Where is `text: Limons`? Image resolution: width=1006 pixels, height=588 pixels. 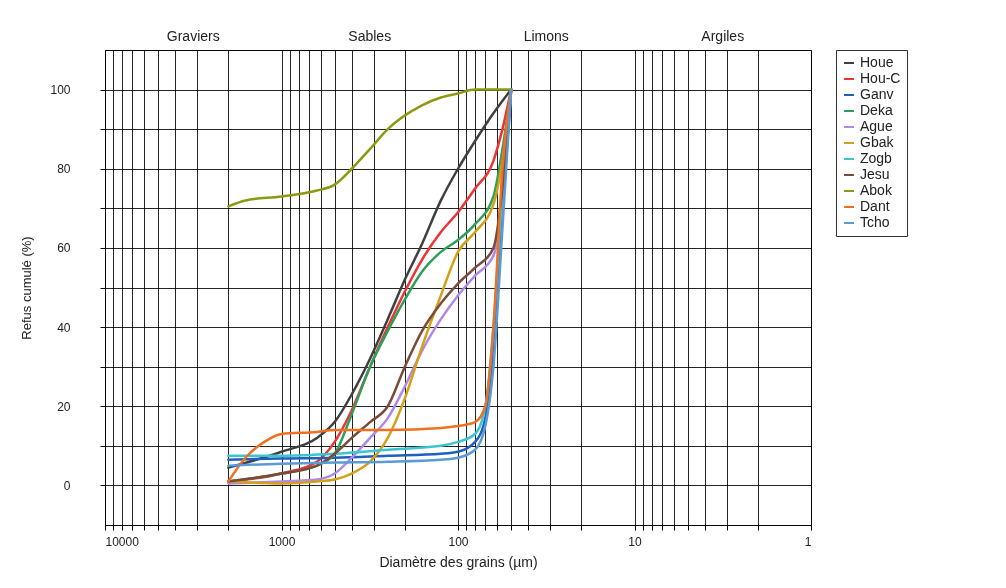
text: Limons is located at coordinates (546, 36).